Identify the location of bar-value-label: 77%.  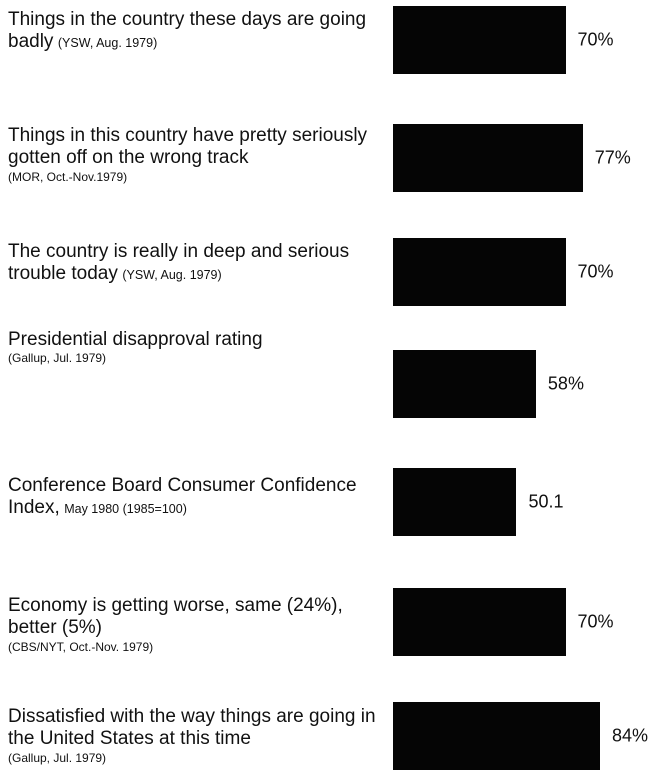
(612, 157).